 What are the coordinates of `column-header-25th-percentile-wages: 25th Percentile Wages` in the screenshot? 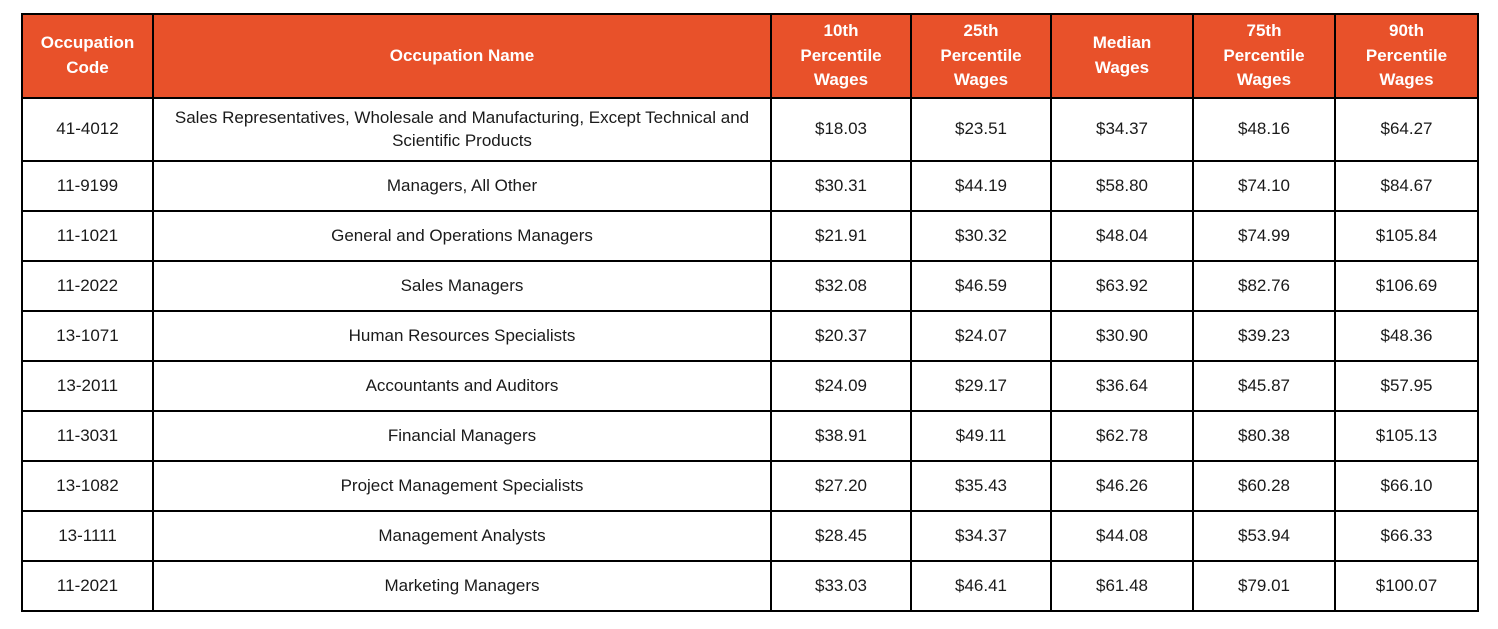 It's located at (981, 56).